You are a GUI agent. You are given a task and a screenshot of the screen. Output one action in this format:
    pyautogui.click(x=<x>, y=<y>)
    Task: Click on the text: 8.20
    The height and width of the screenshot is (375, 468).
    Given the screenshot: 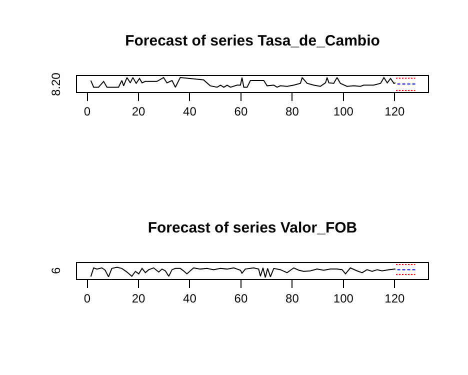 What is the action you would take?
    pyautogui.click(x=56, y=84)
    